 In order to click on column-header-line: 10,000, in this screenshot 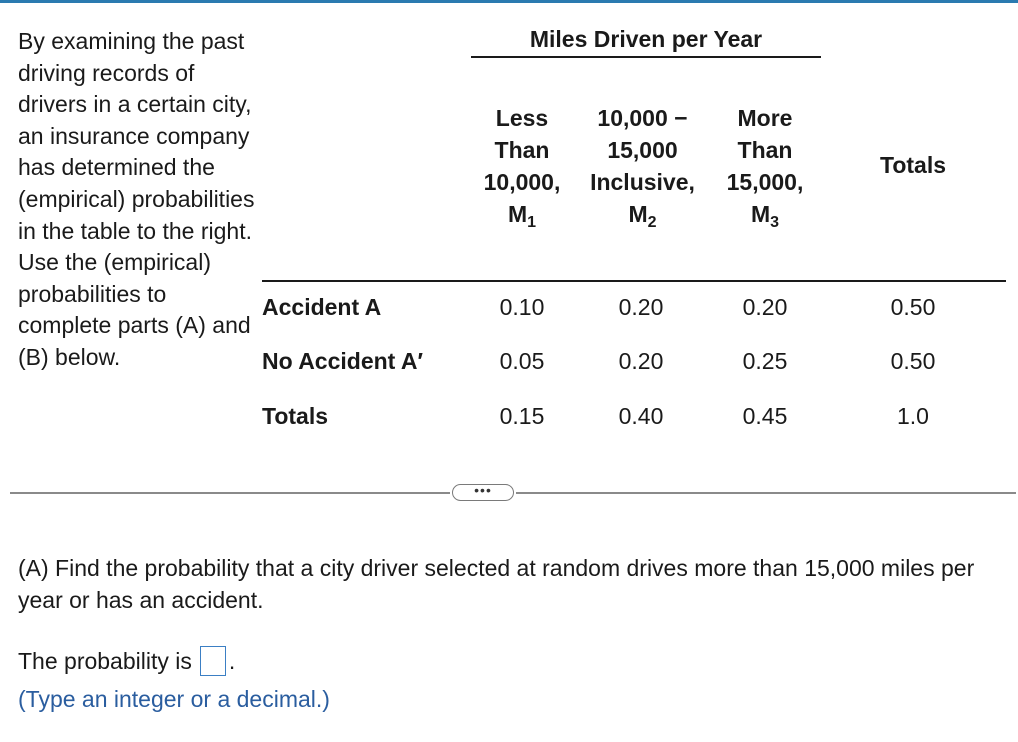, I will do `click(522, 182)`.